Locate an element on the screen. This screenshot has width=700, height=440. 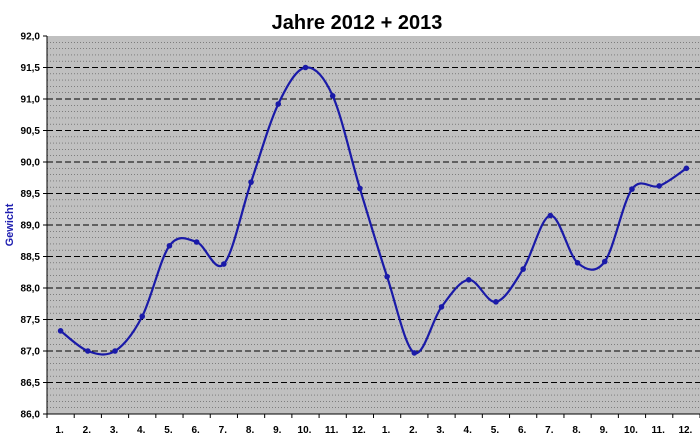
y-tick-label: 87,5 is located at coordinates (31, 320).